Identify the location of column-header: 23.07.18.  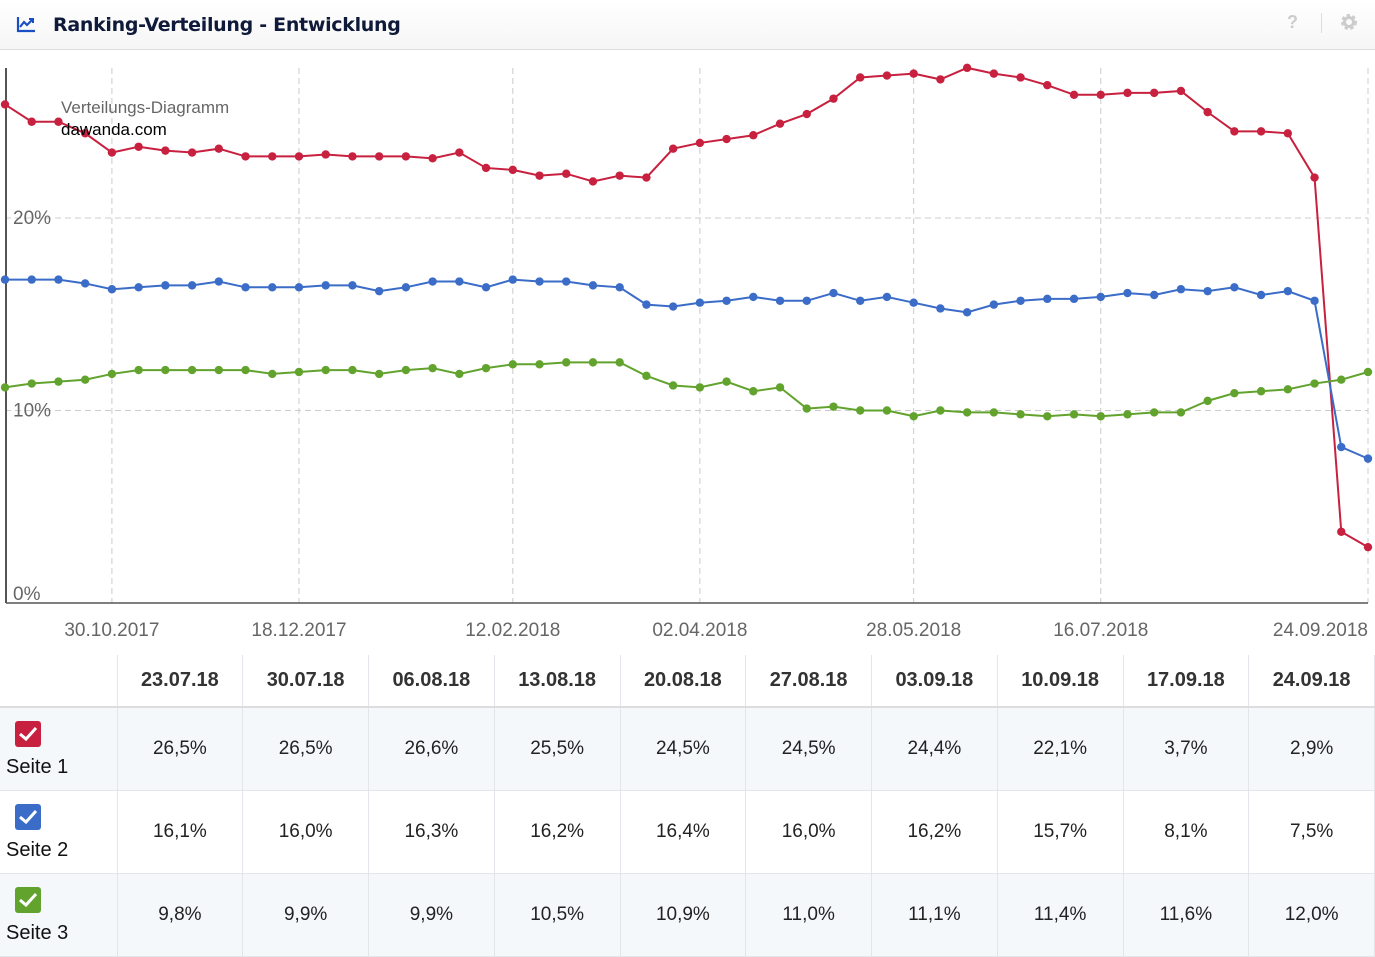
(180, 681).